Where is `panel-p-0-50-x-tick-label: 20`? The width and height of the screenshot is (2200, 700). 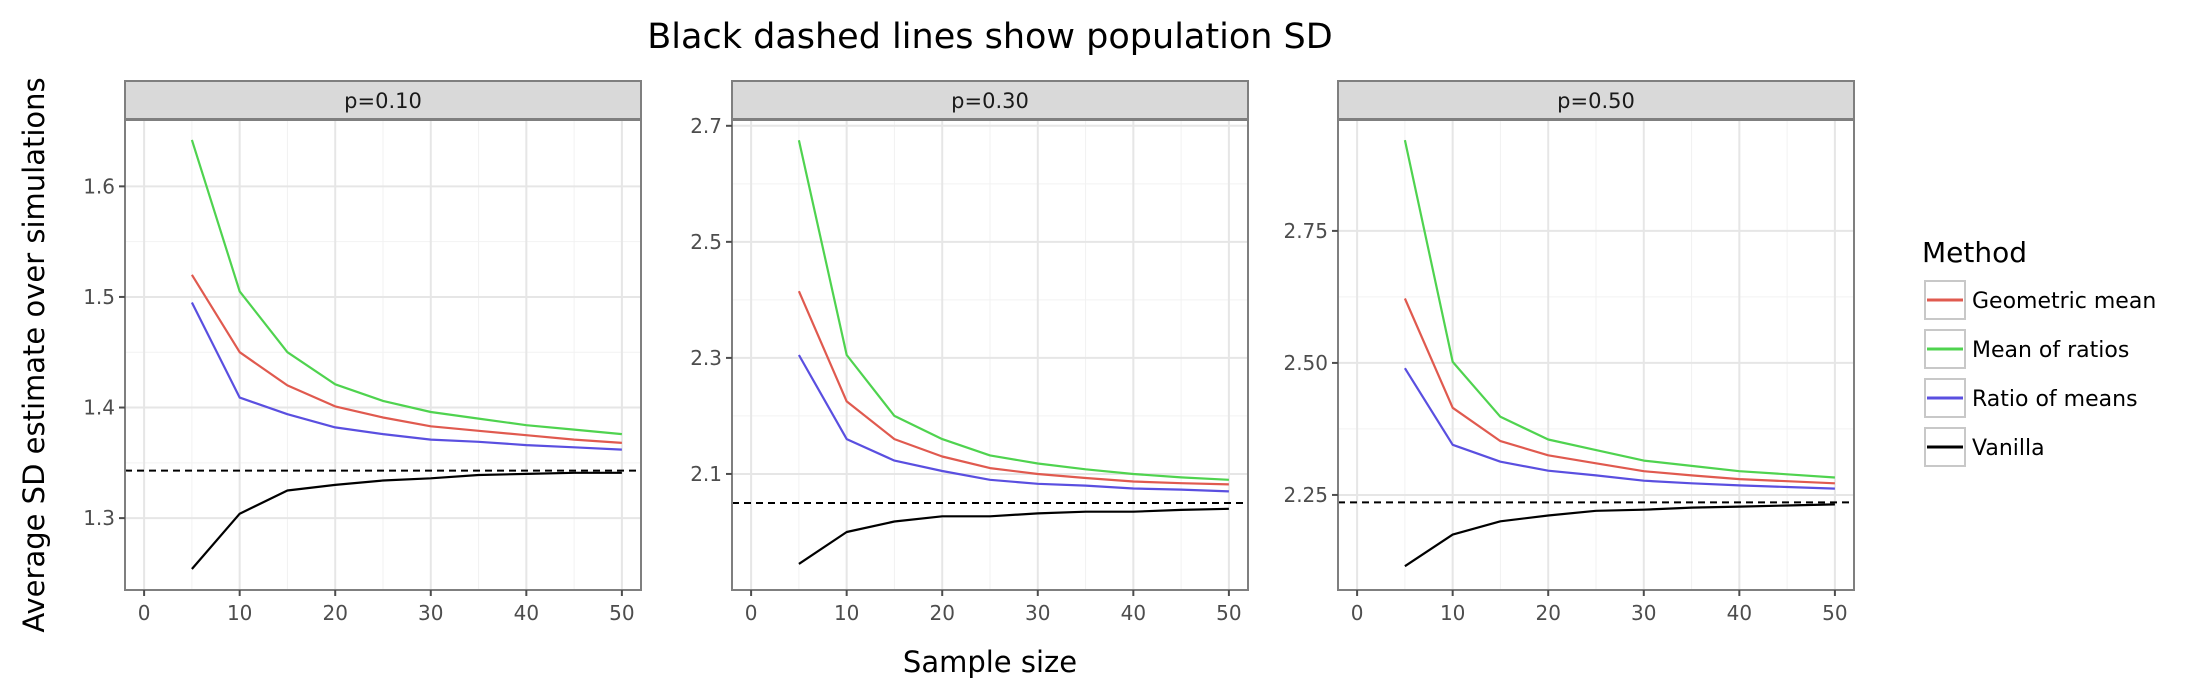
panel-p-0-50-x-tick-label: 20 is located at coordinates (1547, 613).